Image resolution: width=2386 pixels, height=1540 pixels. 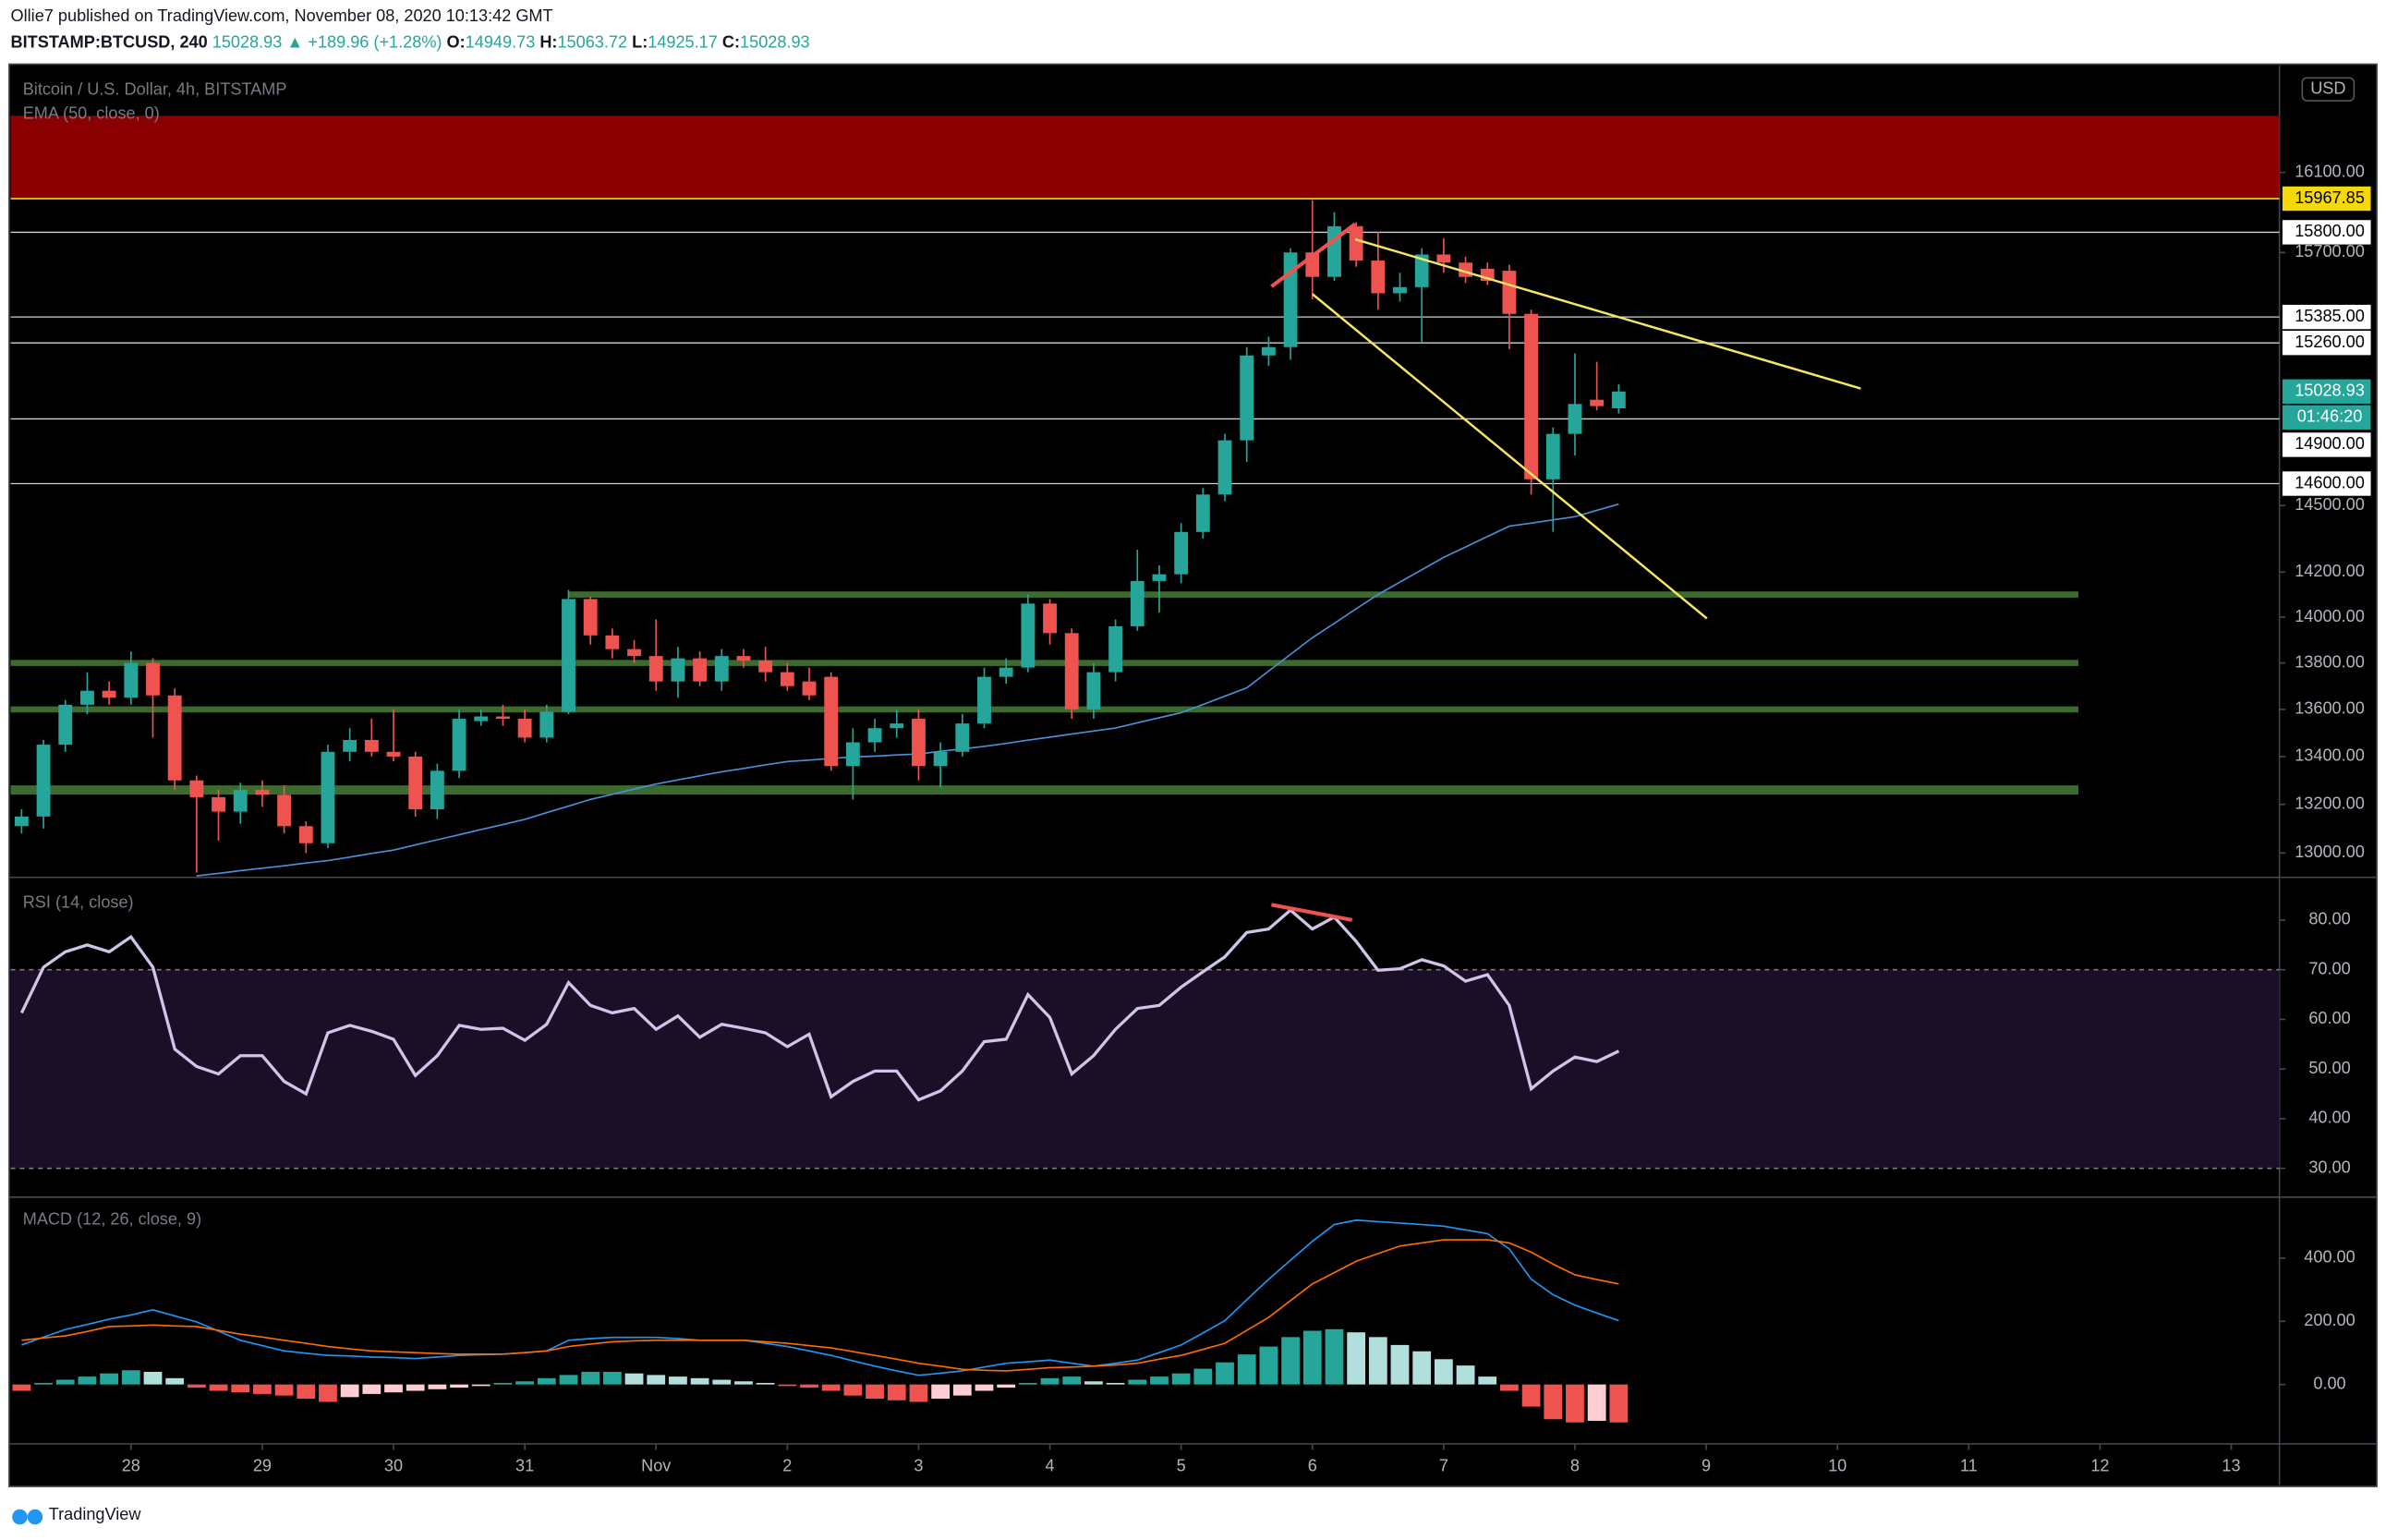 What do you see at coordinates (2329, 1258) in the screenshot?
I see `y-tick-label: 400.00` at bounding box center [2329, 1258].